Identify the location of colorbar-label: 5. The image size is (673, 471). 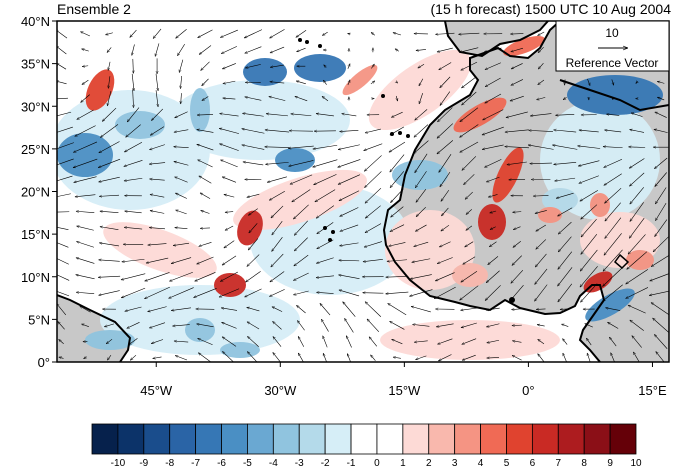
(507, 463).